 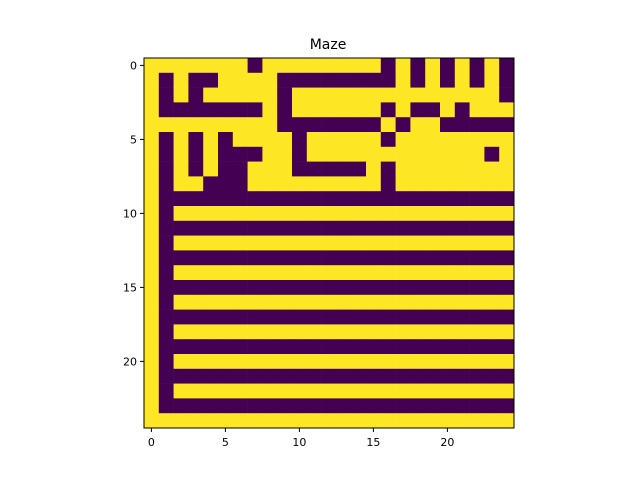 What do you see at coordinates (447, 442) in the screenshot?
I see `x-tick-label: 20` at bounding box center [447, 442].